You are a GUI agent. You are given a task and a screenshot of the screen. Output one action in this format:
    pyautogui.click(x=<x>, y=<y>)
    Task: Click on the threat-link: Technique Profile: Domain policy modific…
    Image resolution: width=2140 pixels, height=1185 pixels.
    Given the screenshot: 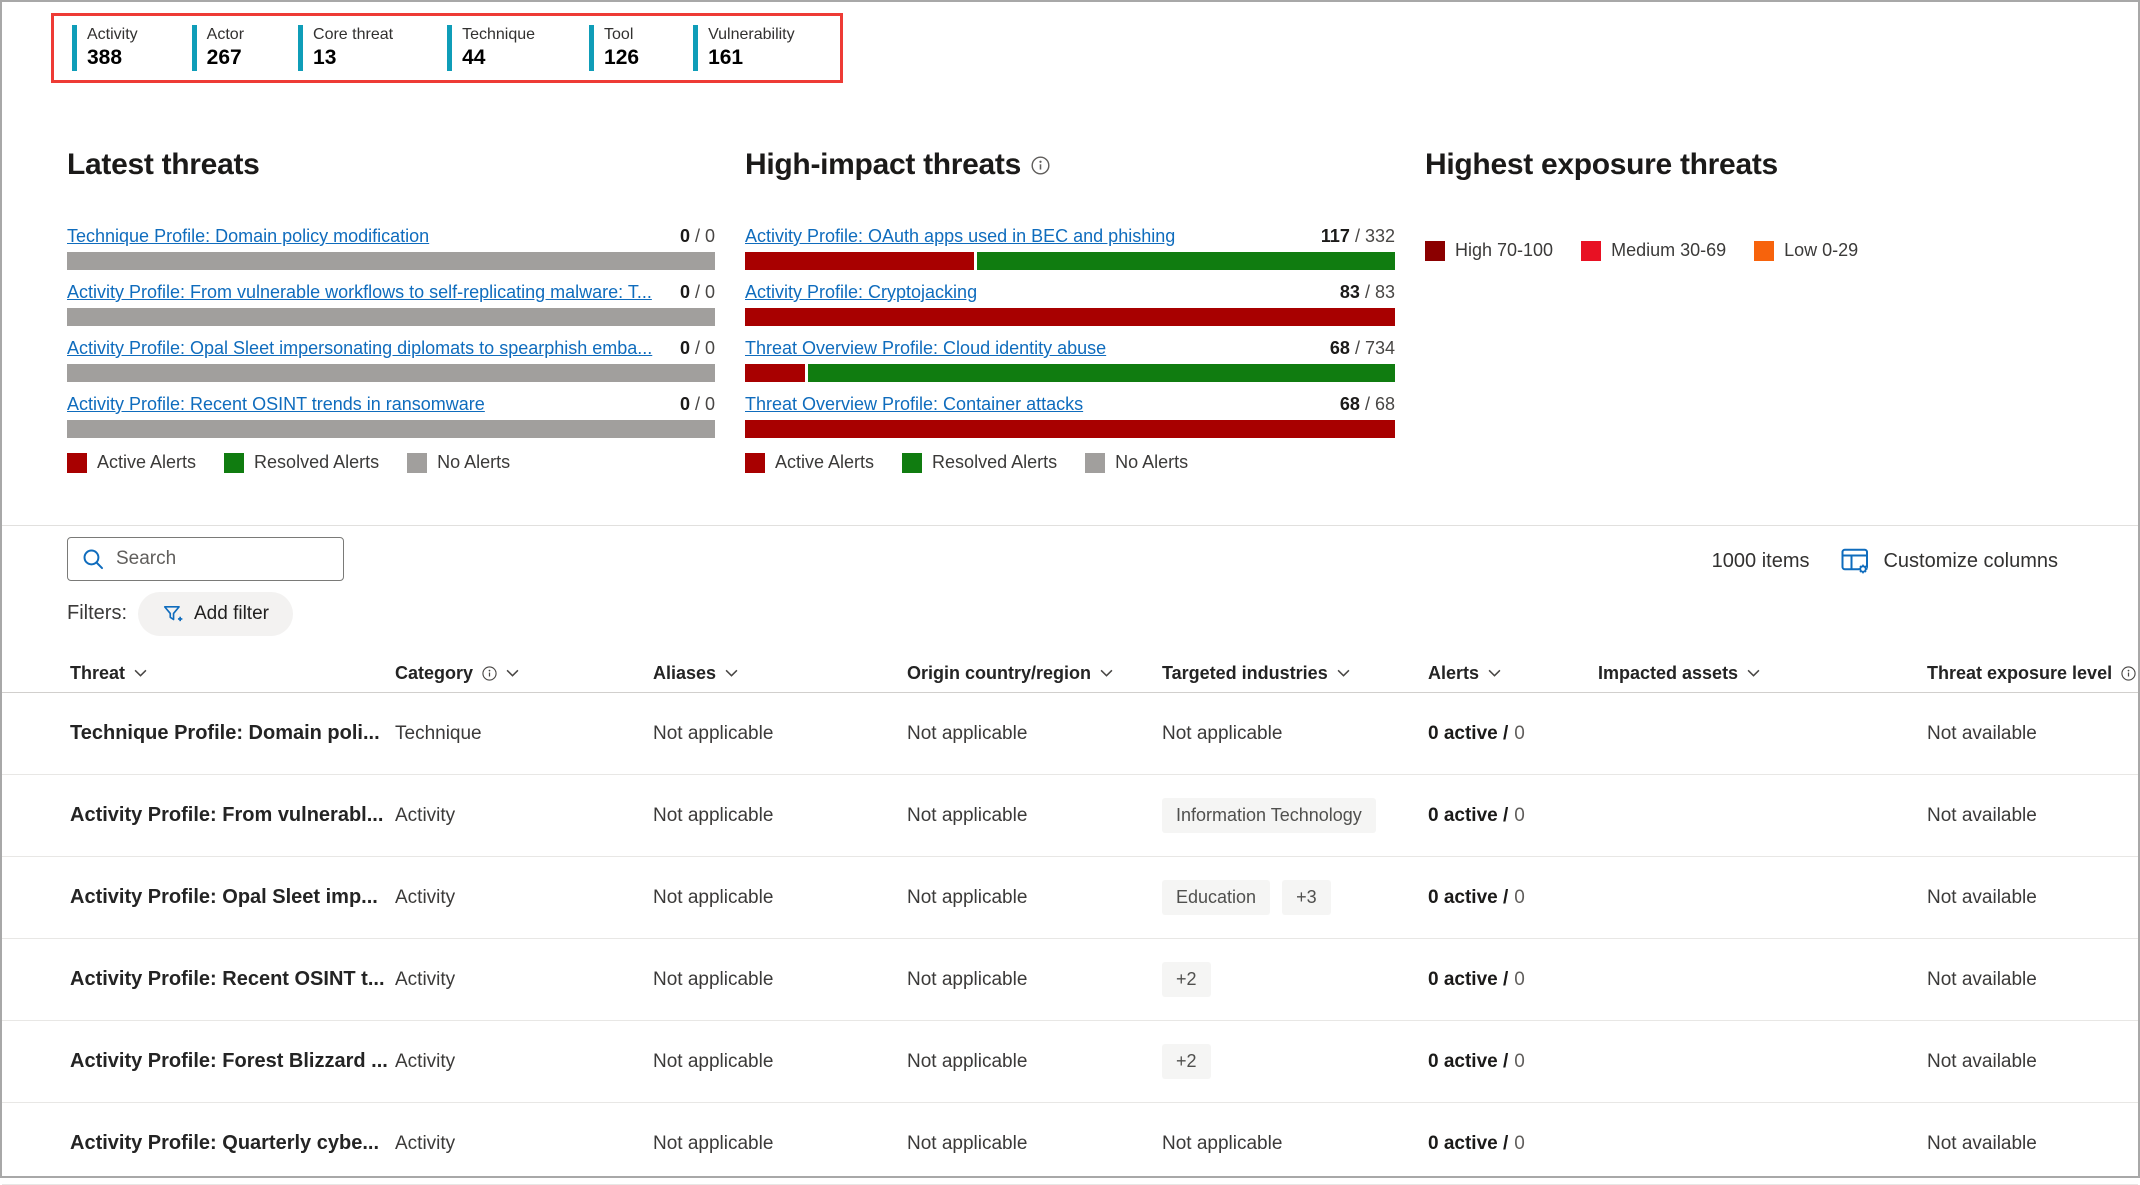 What is the action you would take?
    pyautogui.click(x=248, y=236)
    